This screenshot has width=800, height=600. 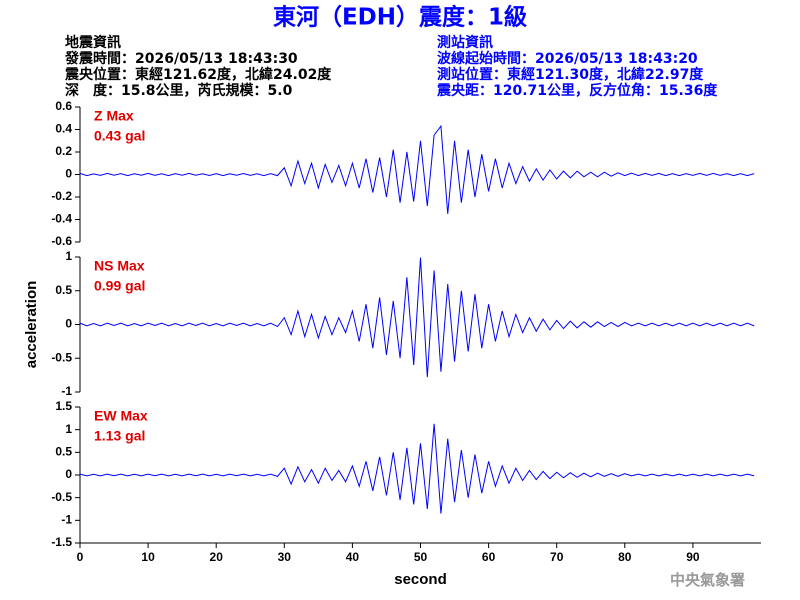 What do you see at coordinates (61, 542) in the screenshot?
I see `y-tick-label: -1.5` at bounding box center [61, 542].